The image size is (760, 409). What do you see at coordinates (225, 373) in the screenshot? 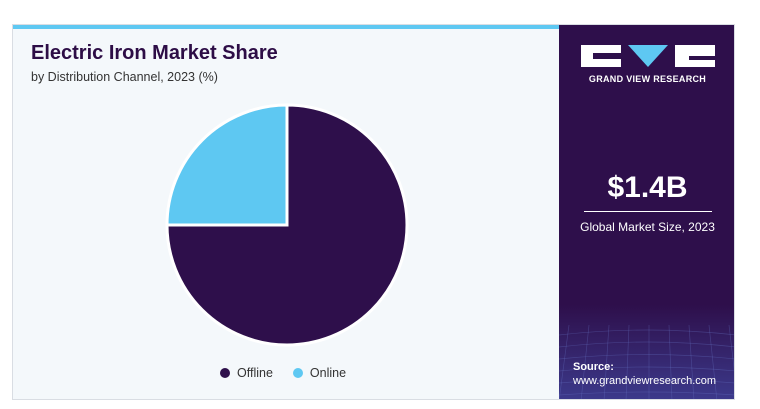
I see `legend-swatch-offline` at bounding box center [225, 373].